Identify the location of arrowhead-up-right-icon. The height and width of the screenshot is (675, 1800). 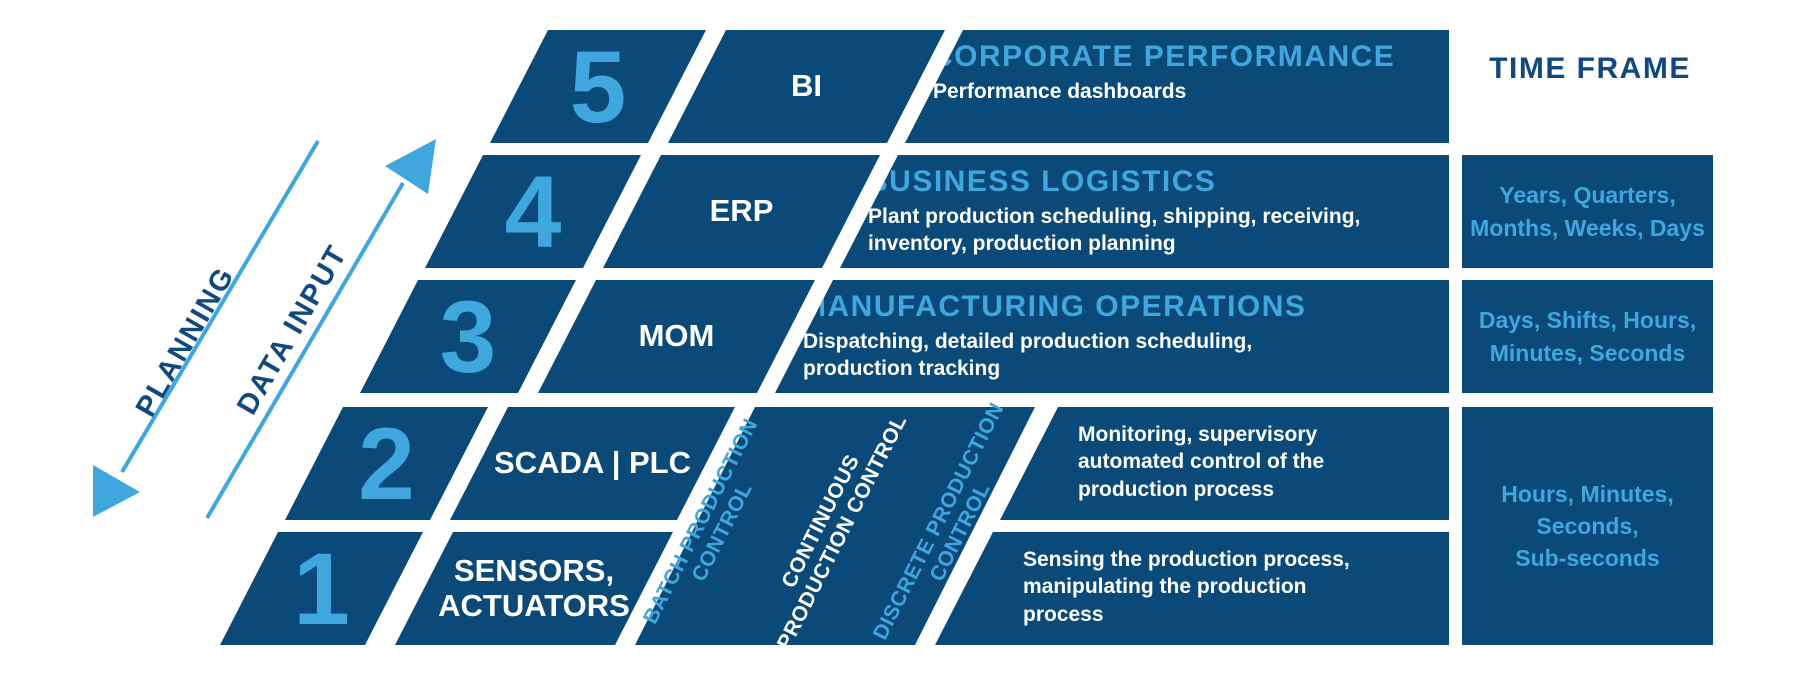
(410, 166).